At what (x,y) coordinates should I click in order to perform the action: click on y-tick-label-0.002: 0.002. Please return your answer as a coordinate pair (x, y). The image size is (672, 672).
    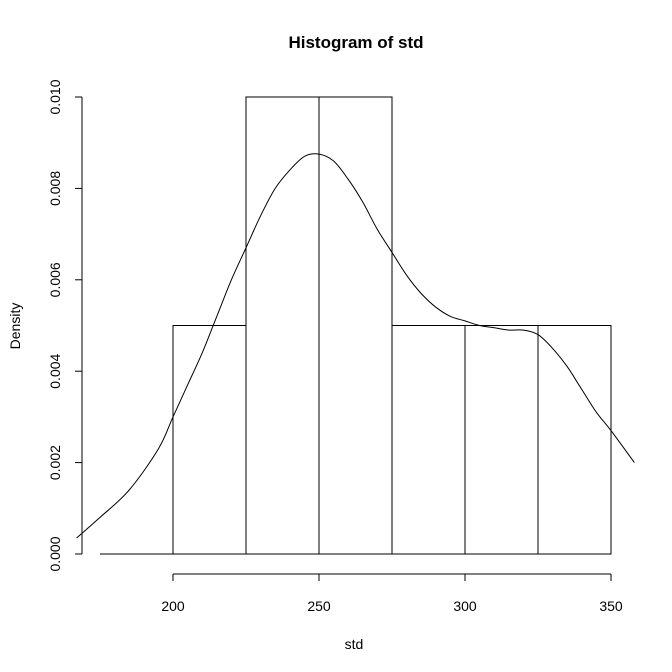
    Looking at the image, I should click on (55, 462).